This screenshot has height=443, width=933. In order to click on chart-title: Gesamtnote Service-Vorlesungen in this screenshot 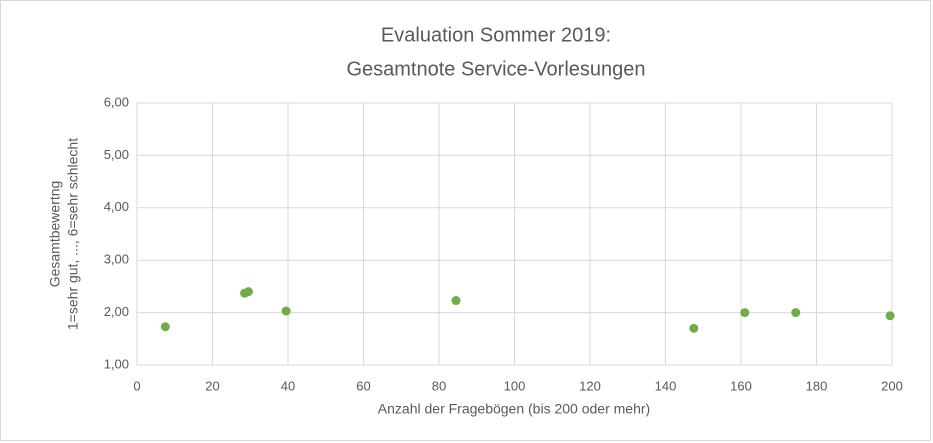, I will do `click(495, 69)`.